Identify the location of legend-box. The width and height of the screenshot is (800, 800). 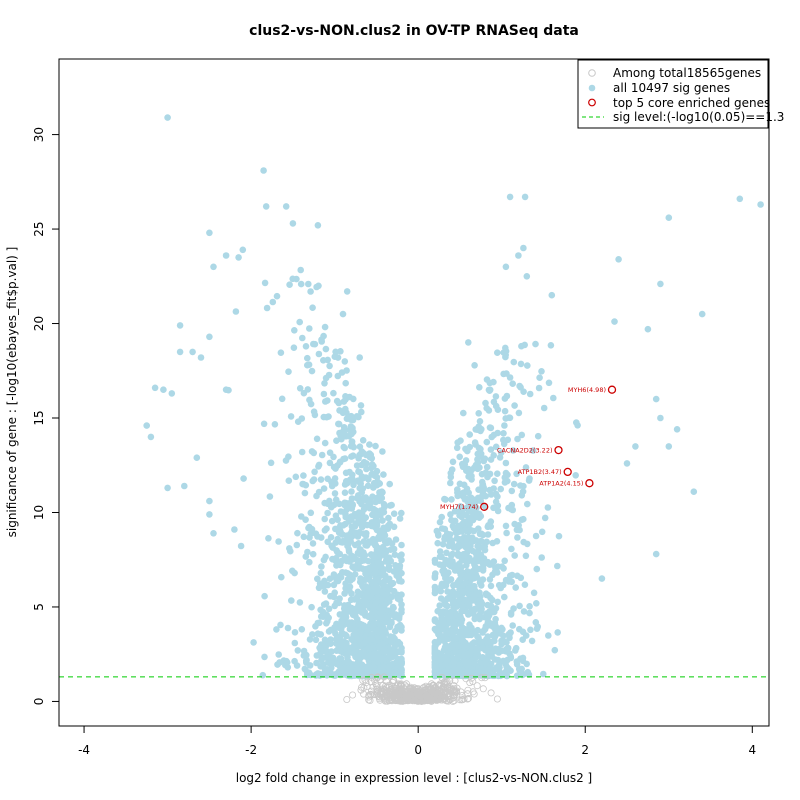
(673, 94).